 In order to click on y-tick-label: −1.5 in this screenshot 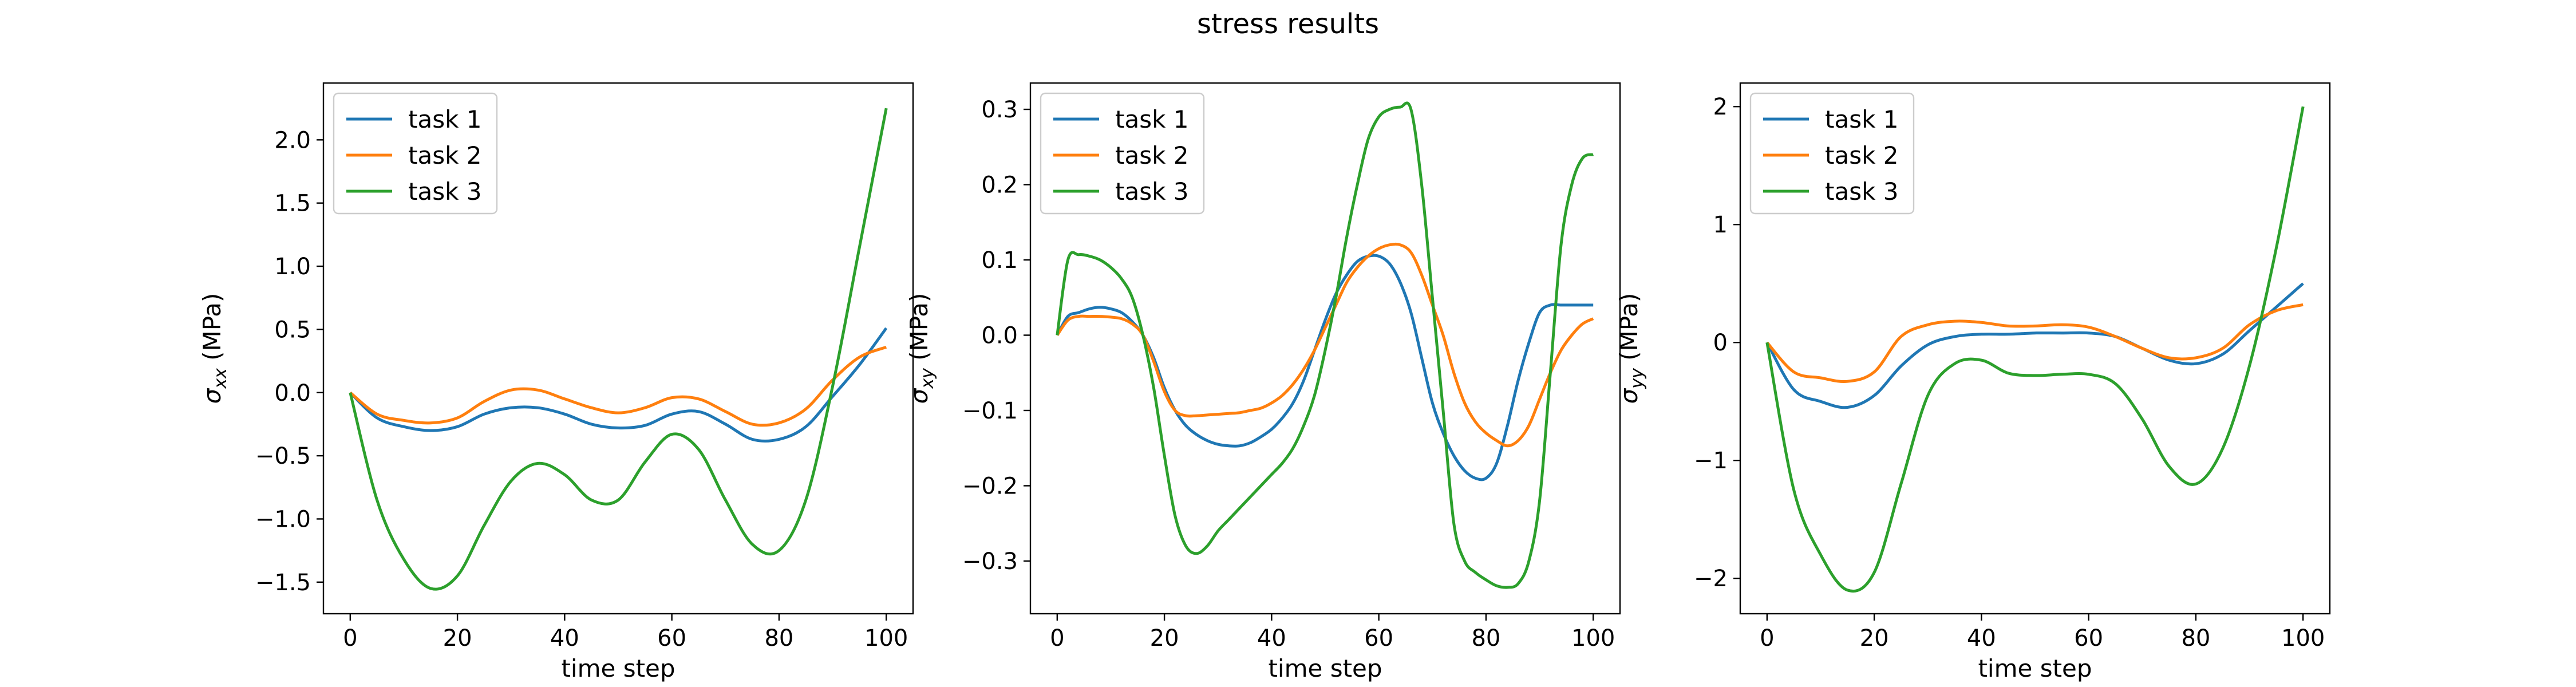, I will do `click(283, 583)`.